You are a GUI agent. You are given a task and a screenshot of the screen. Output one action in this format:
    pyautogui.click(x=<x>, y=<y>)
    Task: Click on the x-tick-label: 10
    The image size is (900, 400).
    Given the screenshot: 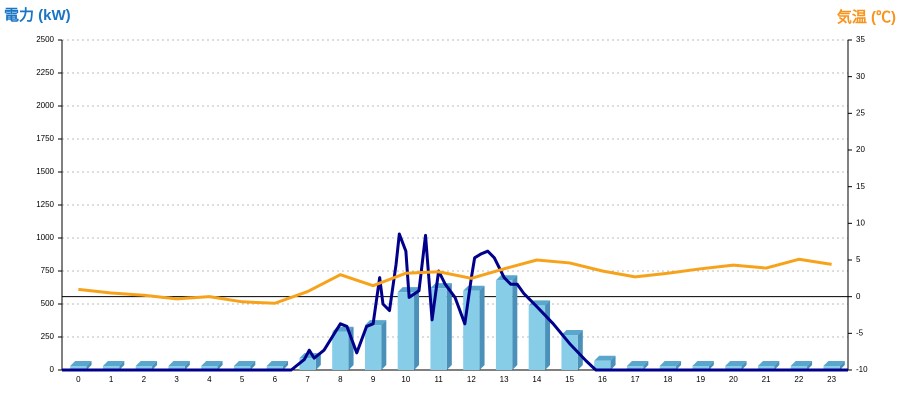 What is the action you would take?
    pyautogui.click(x=405, y=379)
    